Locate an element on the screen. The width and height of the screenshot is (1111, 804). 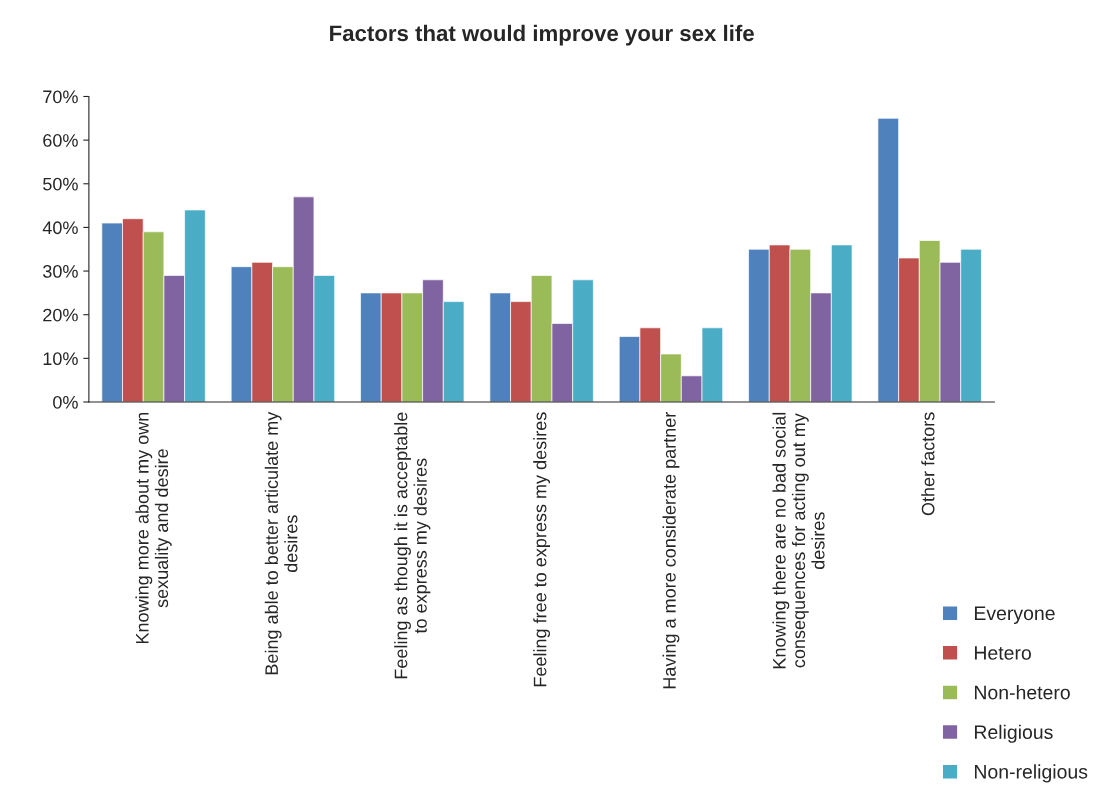
legend-label: Religious is located at coordinates (1013, 733).